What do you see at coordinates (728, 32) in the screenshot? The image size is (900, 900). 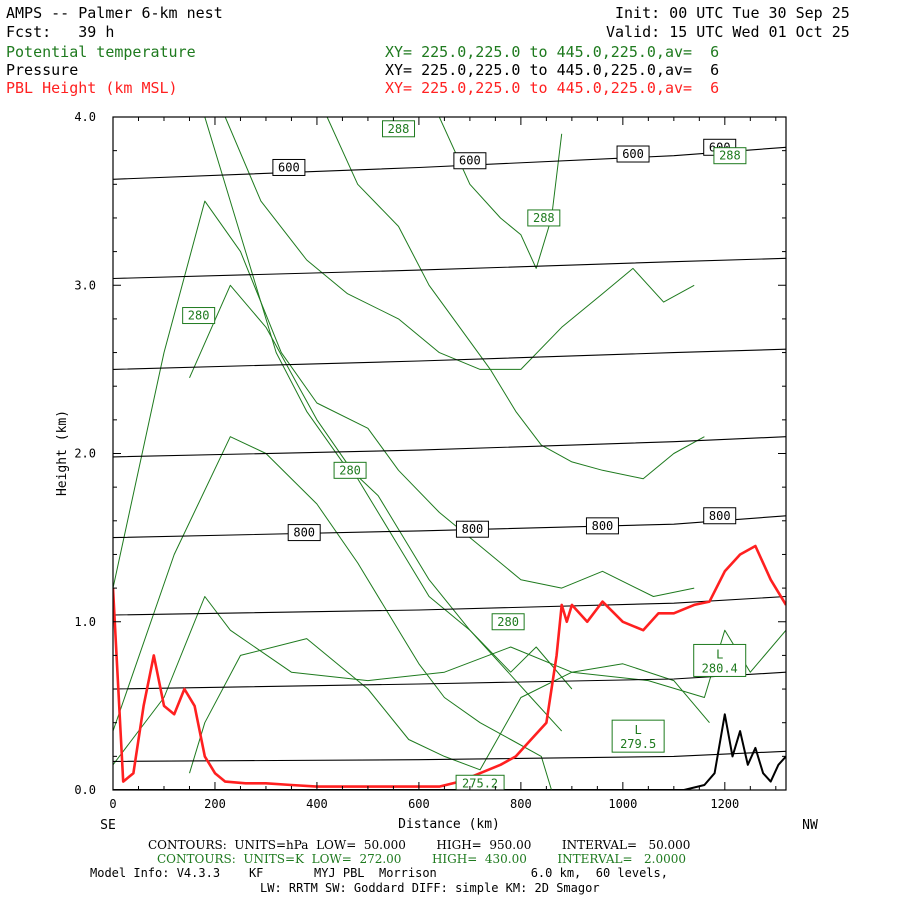 I see `valid-time: Valid: 15 UTC Wed 01 Oct 25` at bounding box center [728, 32].